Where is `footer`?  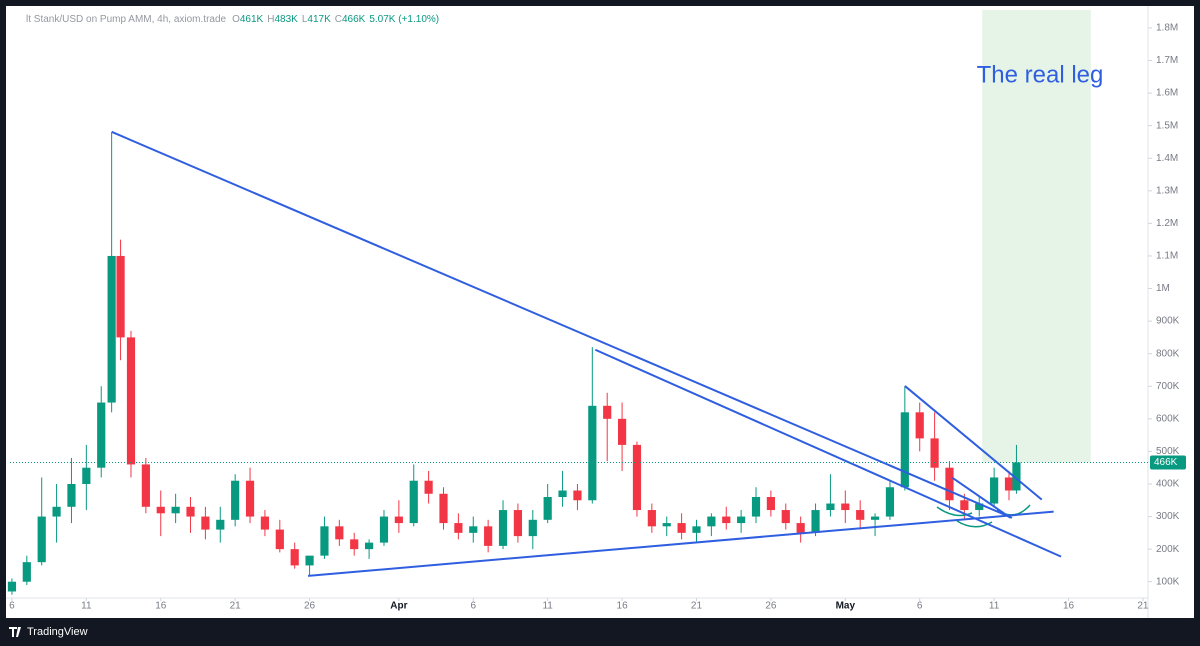 footer is located at coordinates (600, 632).